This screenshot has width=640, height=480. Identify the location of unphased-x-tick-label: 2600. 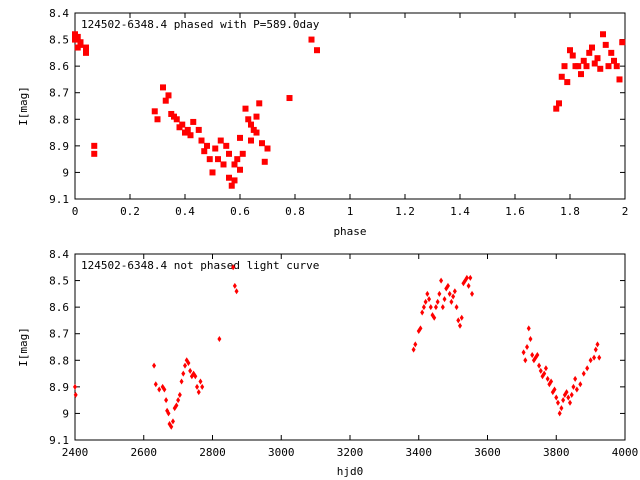
(144, 452).